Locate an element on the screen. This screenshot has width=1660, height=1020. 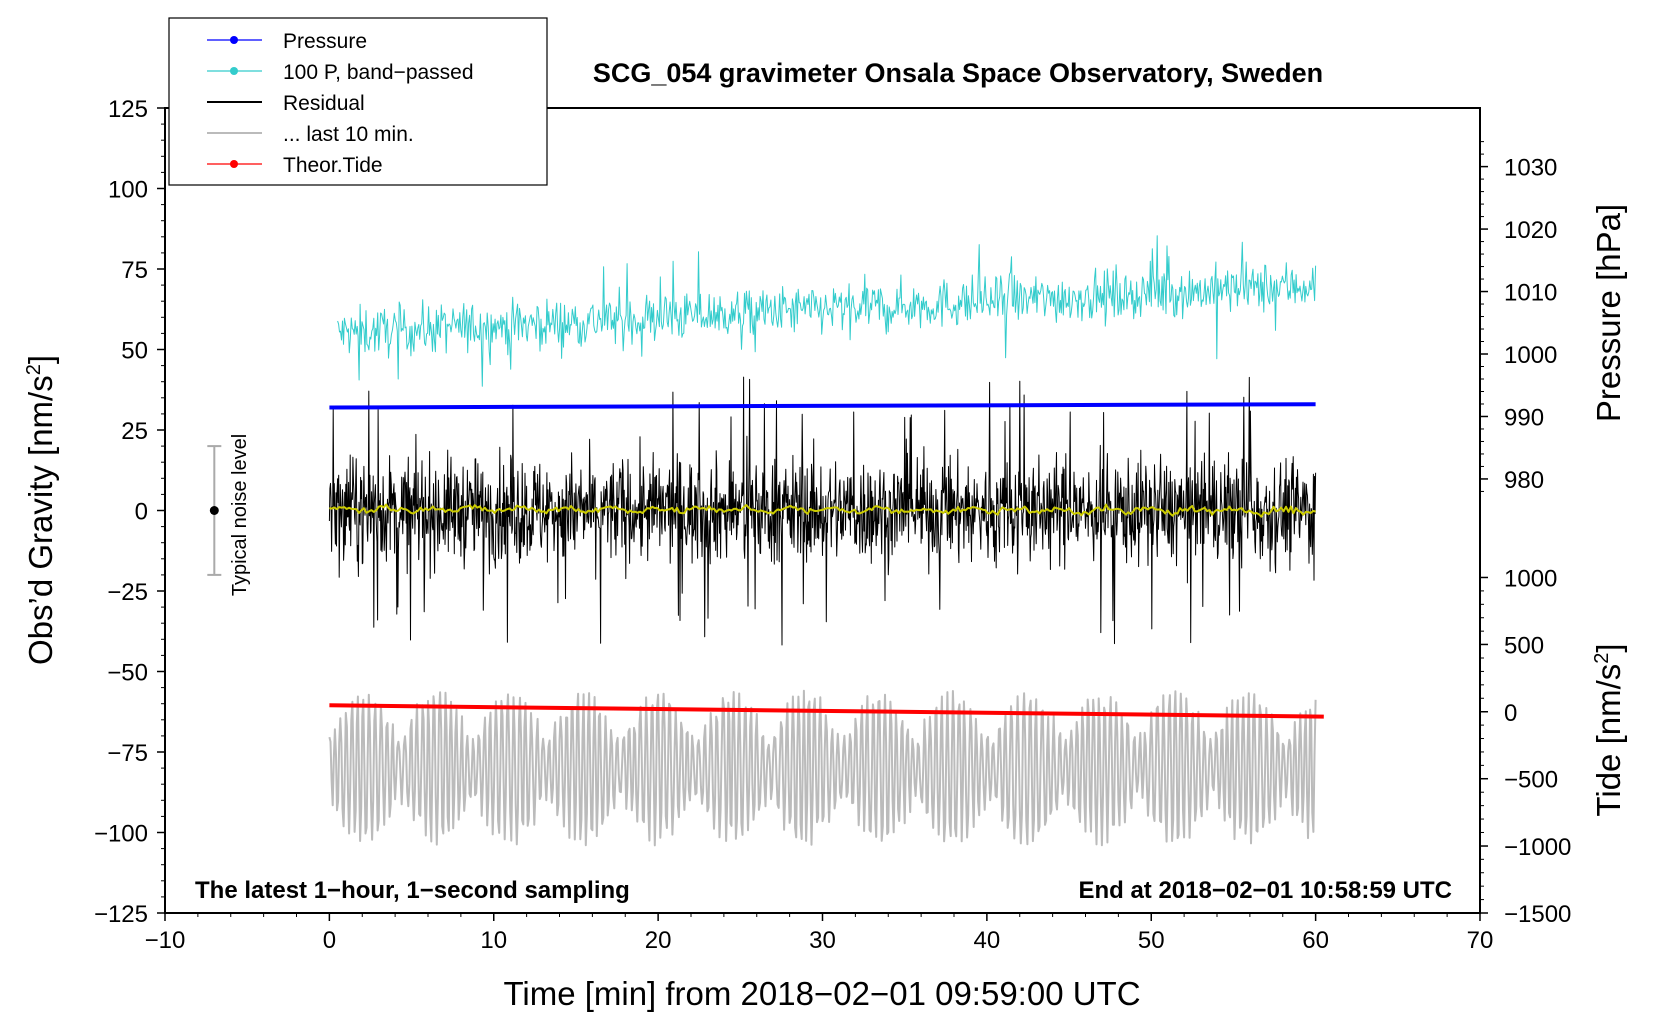
legend-label: Pressure is located at coordinates (325, 41).